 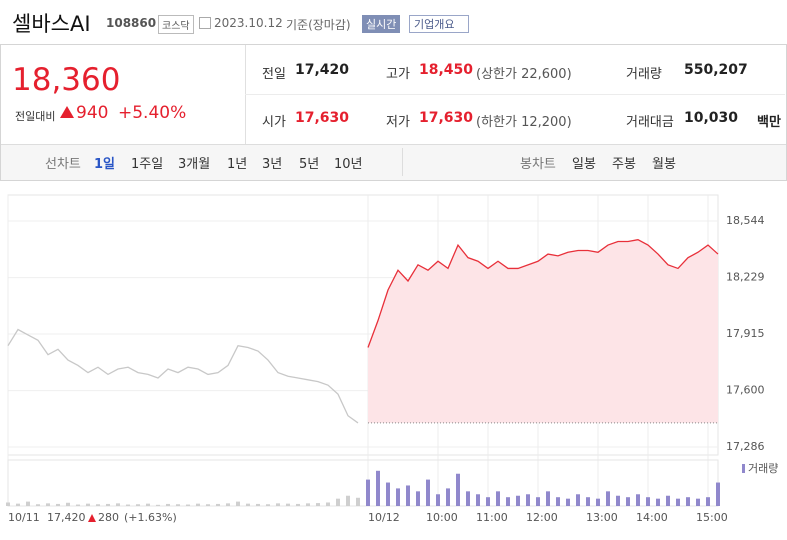 What do you see at coordinates (92, 113) in the screenshot?
I see `change-value: 940` at bounding box center [92, 113].